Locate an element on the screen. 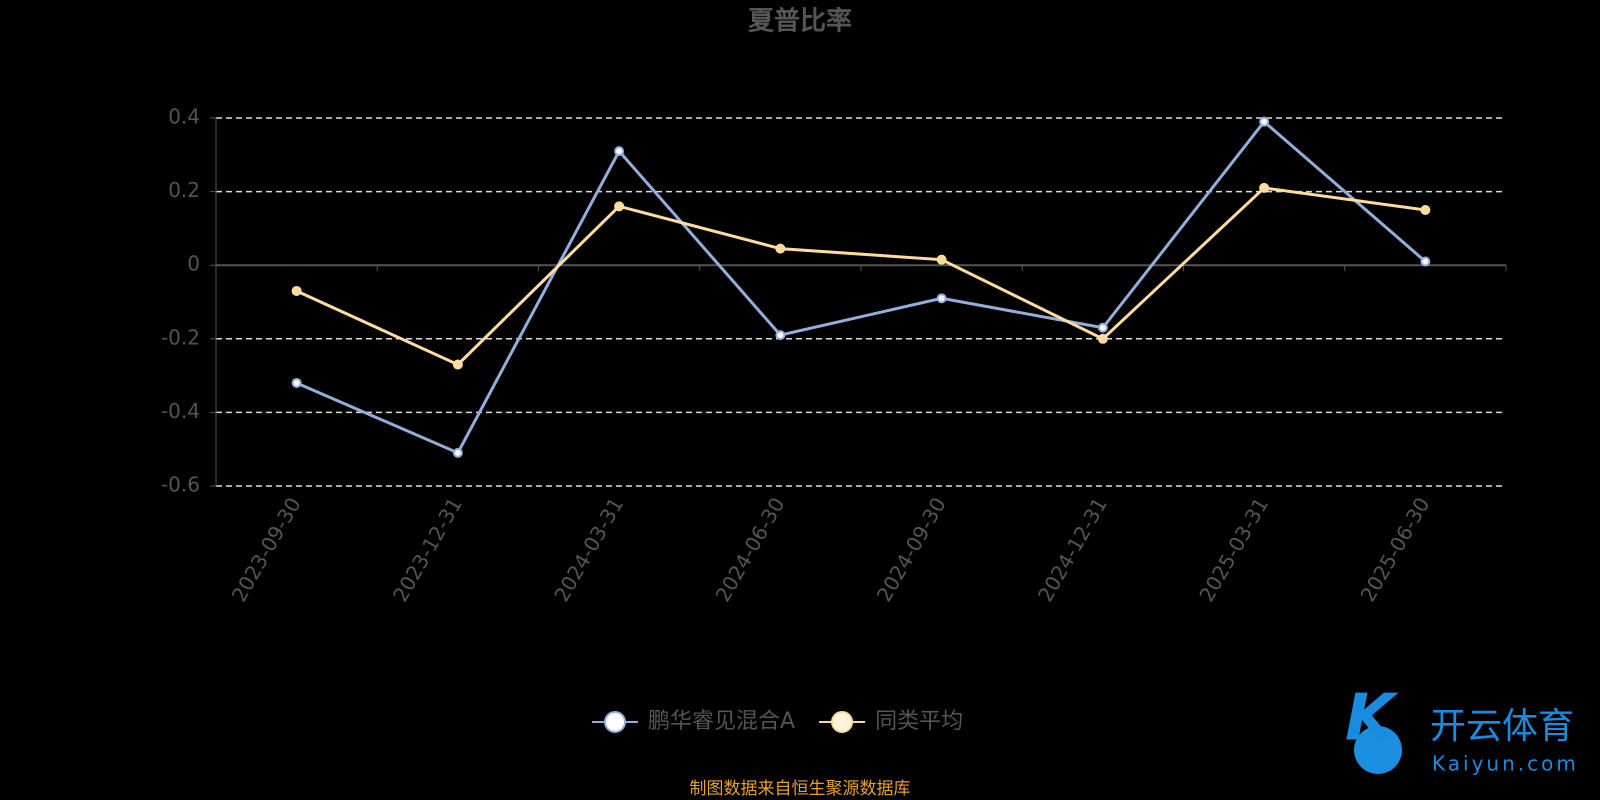 The width and height of the screenshot is (1600, 800). legend-label: 同类平均 is located at coordinates (919, 721).